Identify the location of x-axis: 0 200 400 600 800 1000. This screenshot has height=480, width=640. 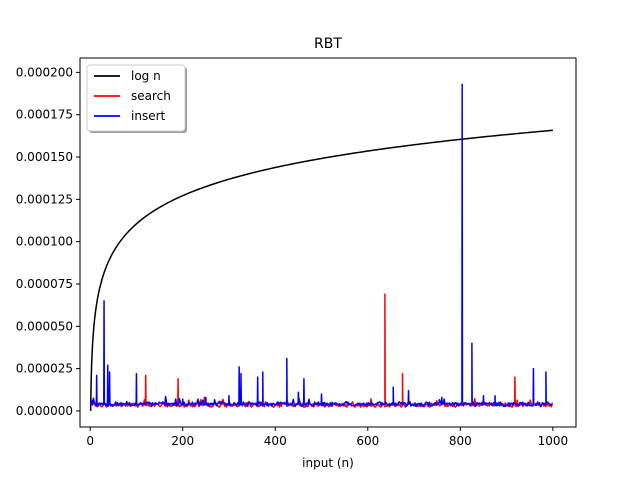
(327, 437).